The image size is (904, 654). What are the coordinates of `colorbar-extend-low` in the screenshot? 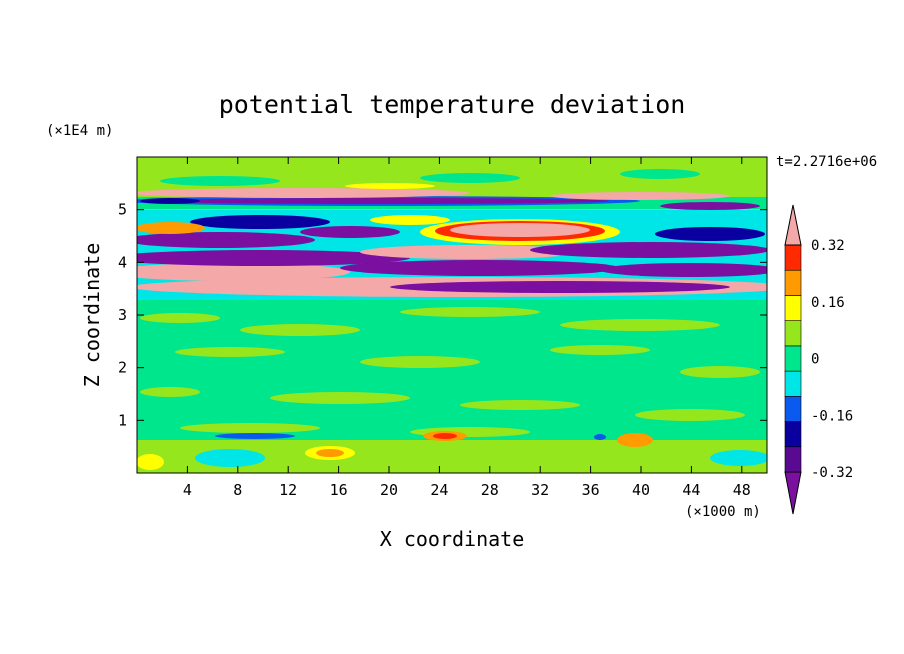 It's located at (793, 493).